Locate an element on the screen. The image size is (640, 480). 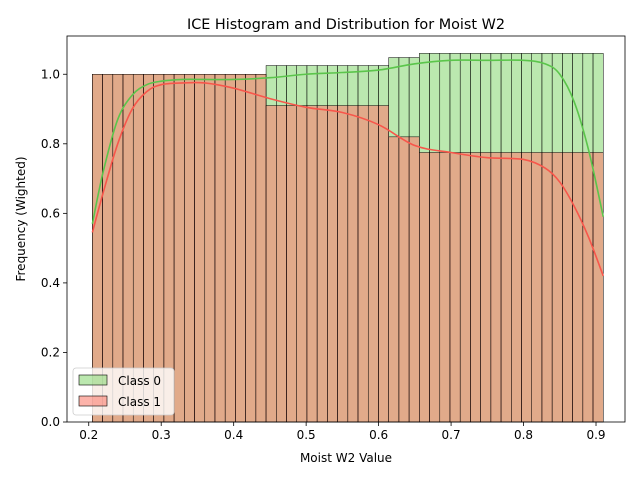
legend-label-class0: Class 0 is located at coordinates (139, 381).